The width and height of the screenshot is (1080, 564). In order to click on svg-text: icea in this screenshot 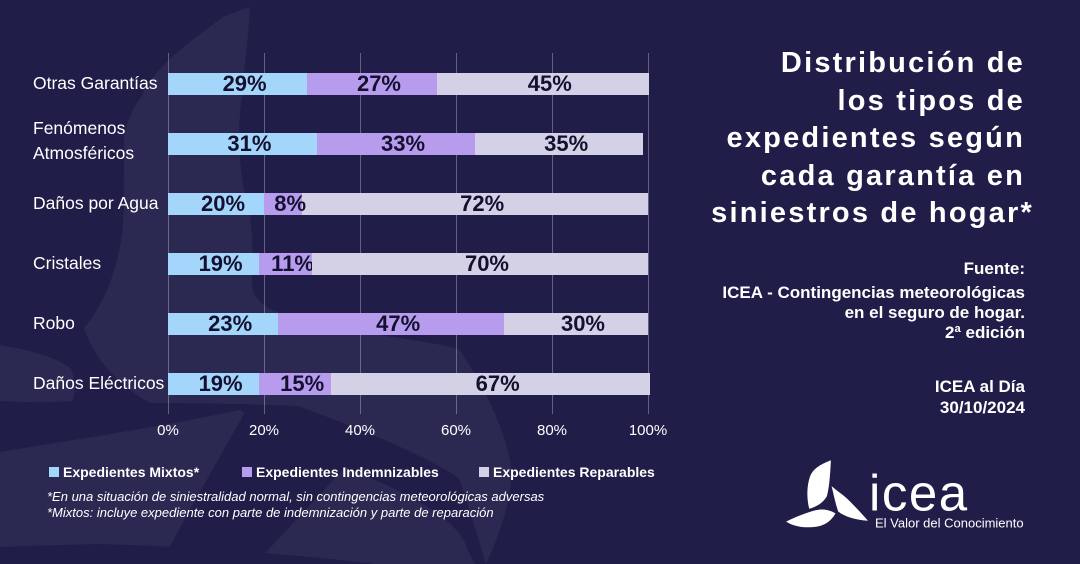, I will do `click(919, 493)`.